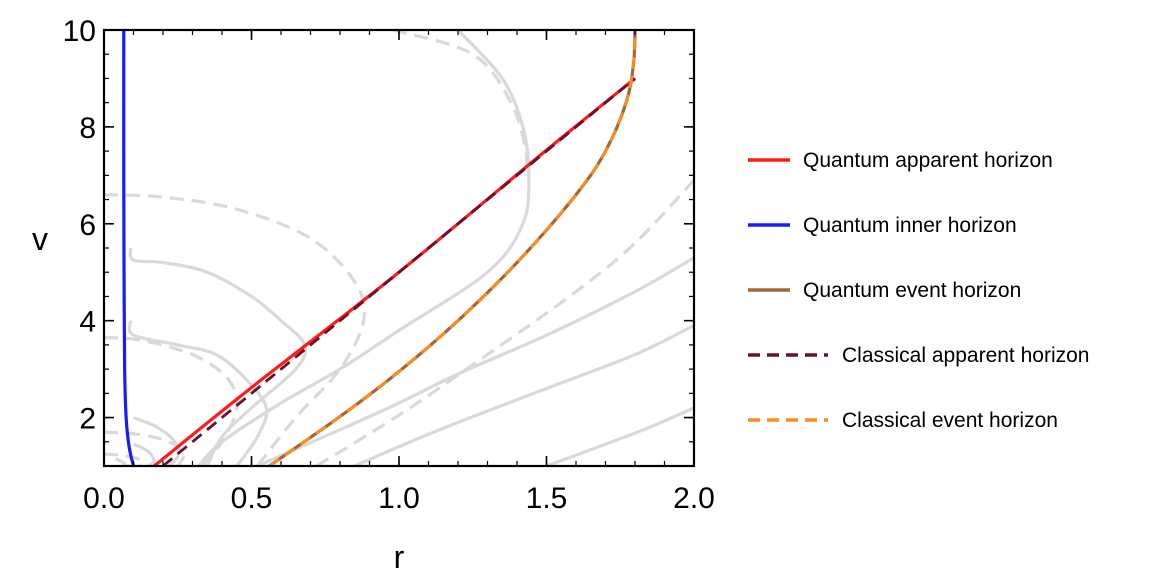 The image size is (1163, 579). I want to click on legend-item-2: Quantum event horizon, so click(884, 290).